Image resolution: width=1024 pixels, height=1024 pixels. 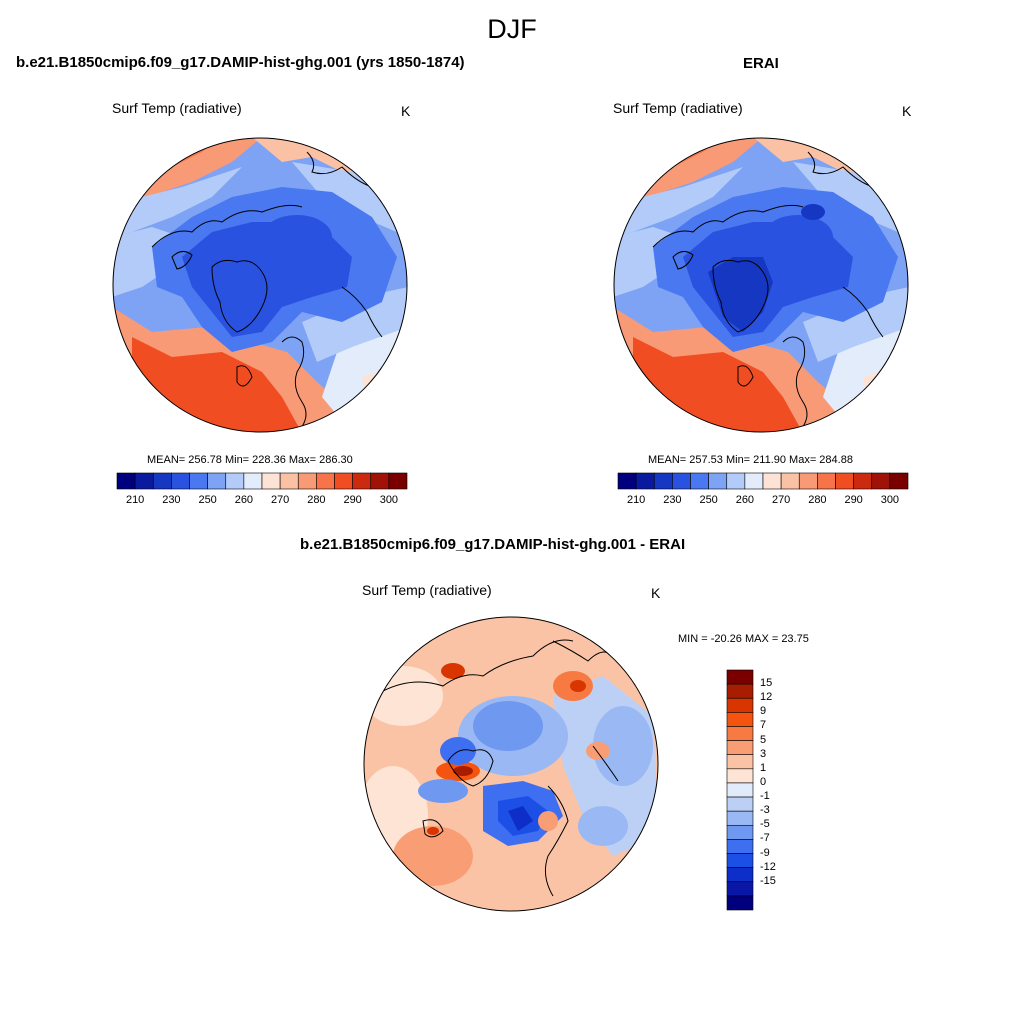 I want to click on panel3-colorbar-tick-label: -12, so click(x=768, y=866).